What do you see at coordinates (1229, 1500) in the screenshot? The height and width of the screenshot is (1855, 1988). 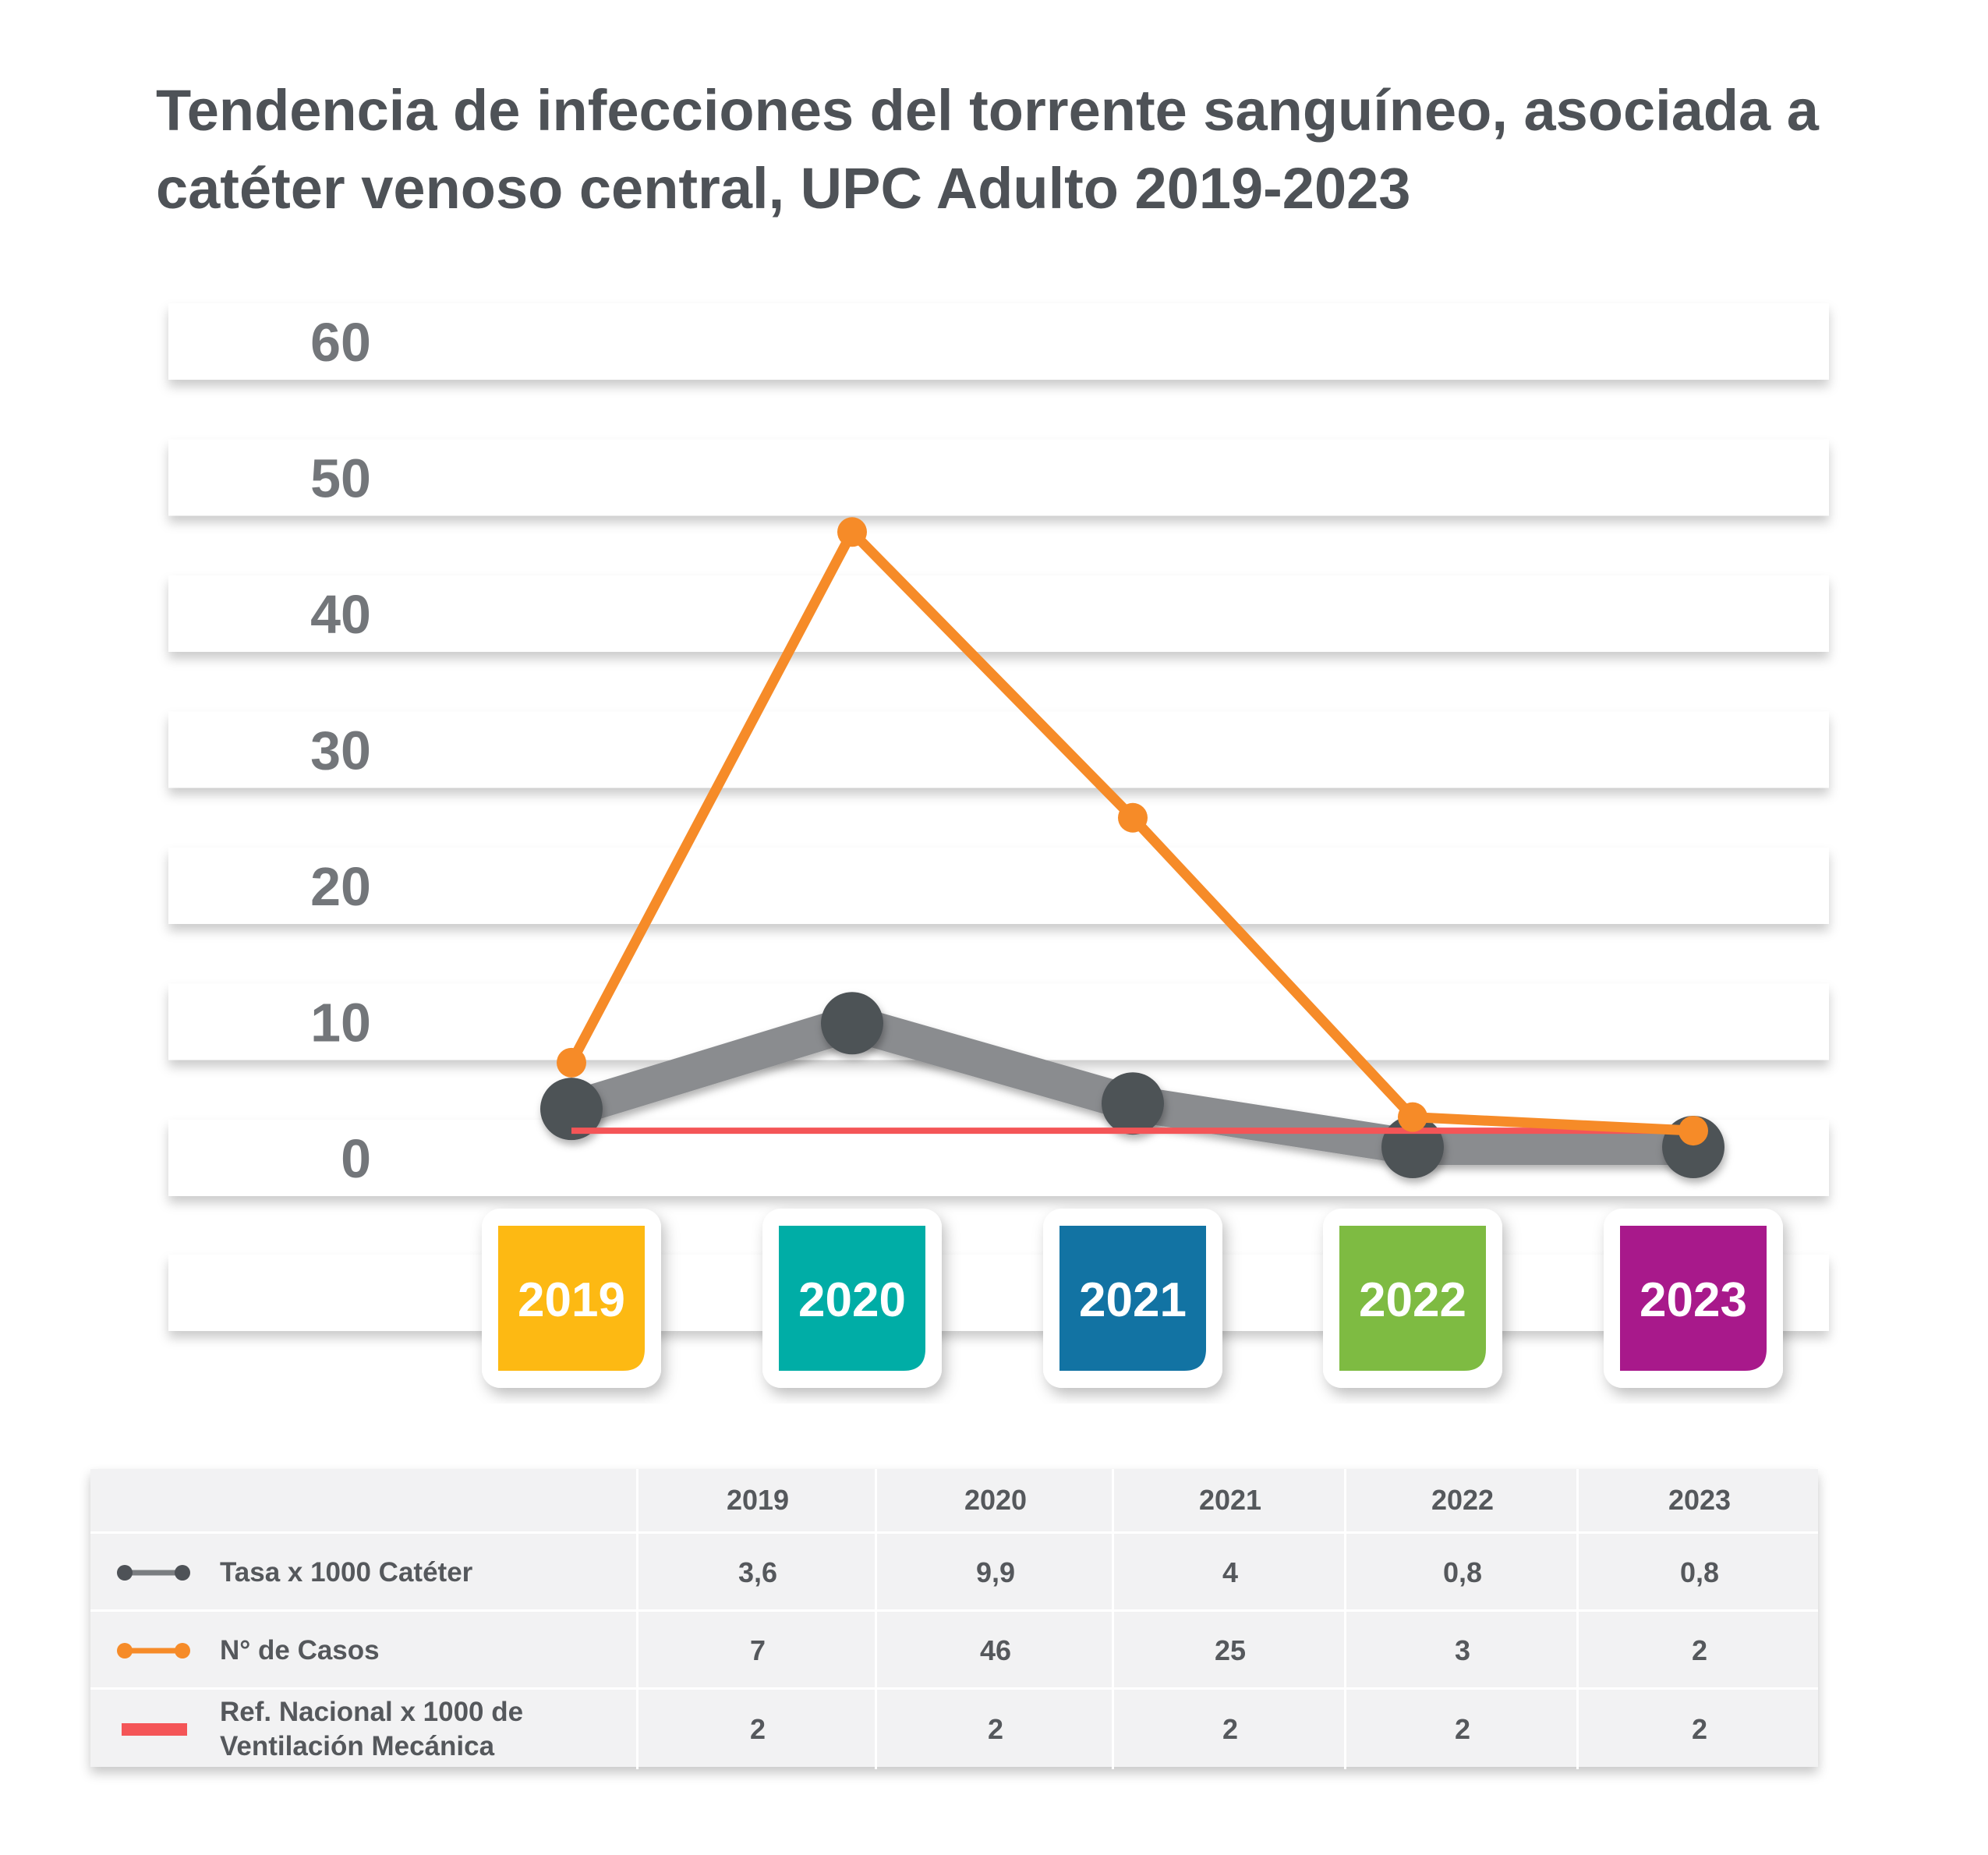 I see `table-header-cell: 2021` at bounding box center [1229, 1500].